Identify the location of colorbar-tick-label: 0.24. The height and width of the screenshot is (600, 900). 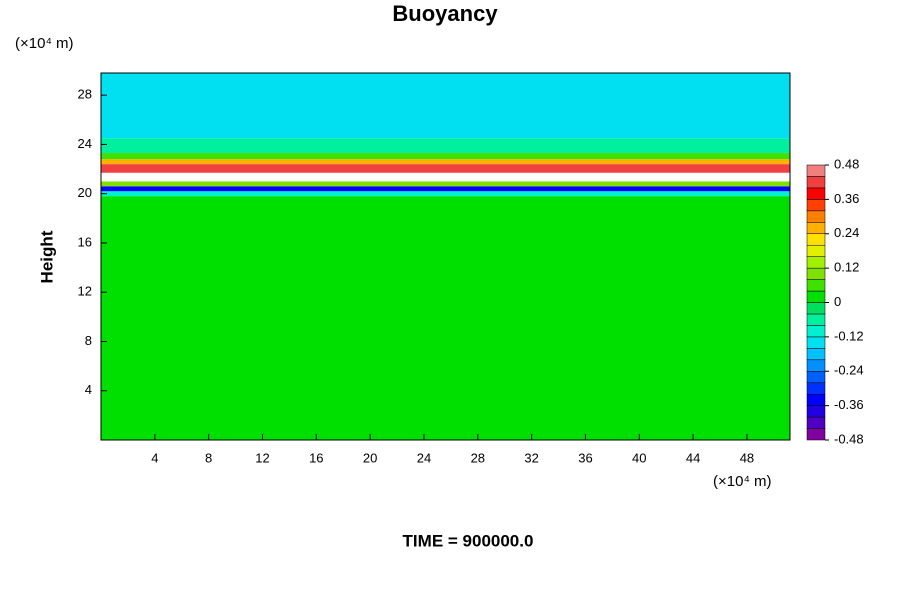
(846, 232).